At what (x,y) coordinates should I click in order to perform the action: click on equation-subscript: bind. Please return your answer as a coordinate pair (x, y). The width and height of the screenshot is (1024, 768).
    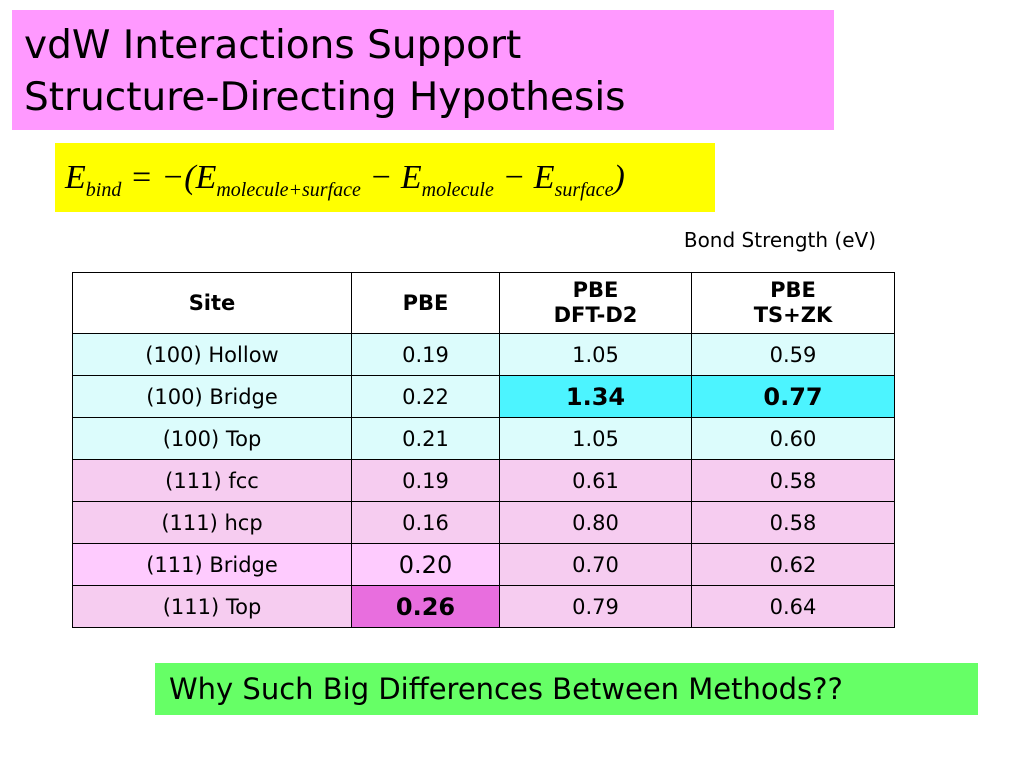
    Looking at the image, I should click on (103, 190).